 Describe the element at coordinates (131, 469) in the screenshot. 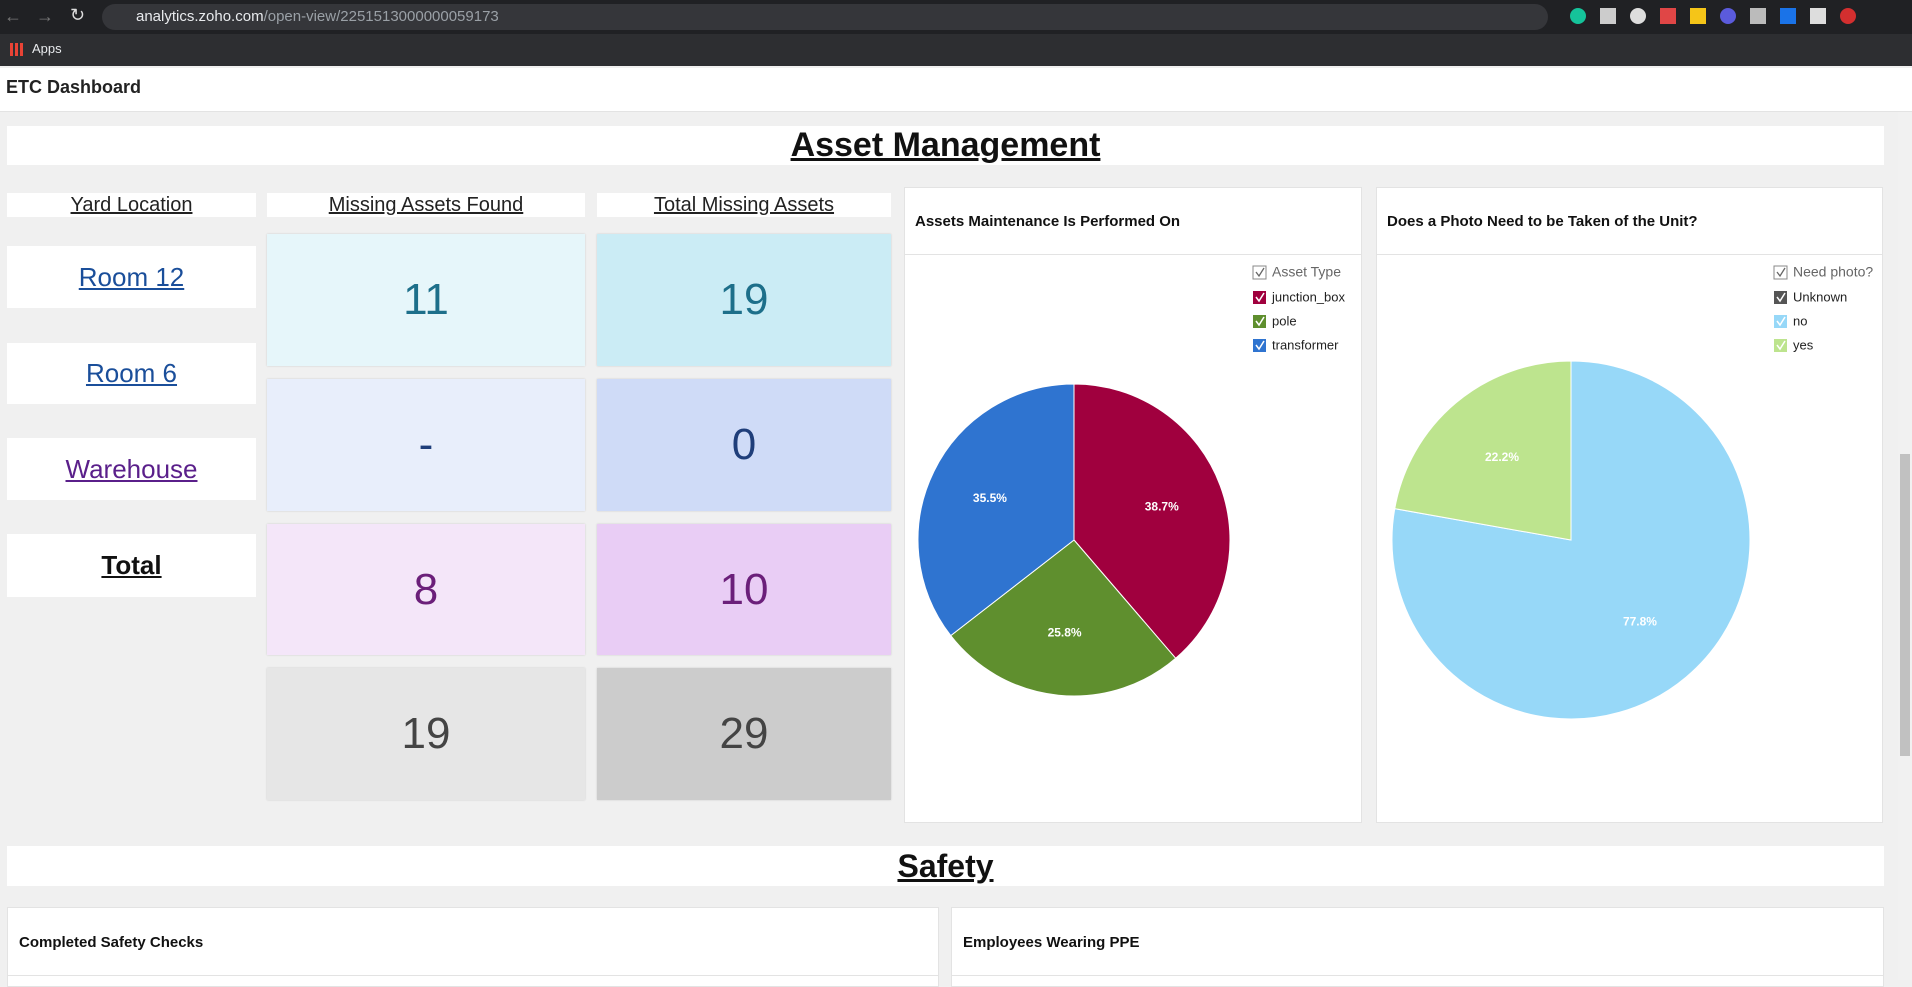

I see `location-link: Warehouse` at that location.